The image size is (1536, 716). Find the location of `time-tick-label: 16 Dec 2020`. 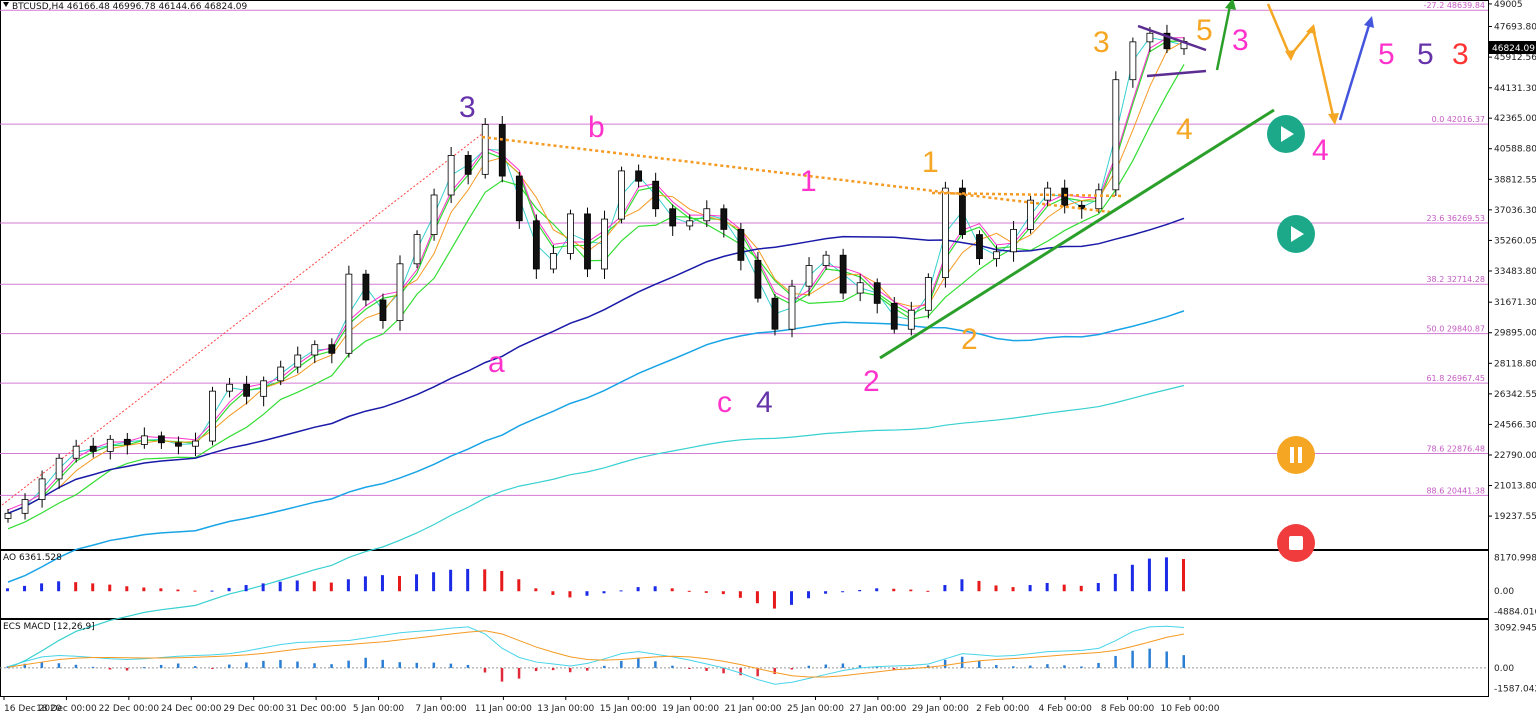

time-tick-label: 16 Dec 2020 is located at coordinates (33, 709).